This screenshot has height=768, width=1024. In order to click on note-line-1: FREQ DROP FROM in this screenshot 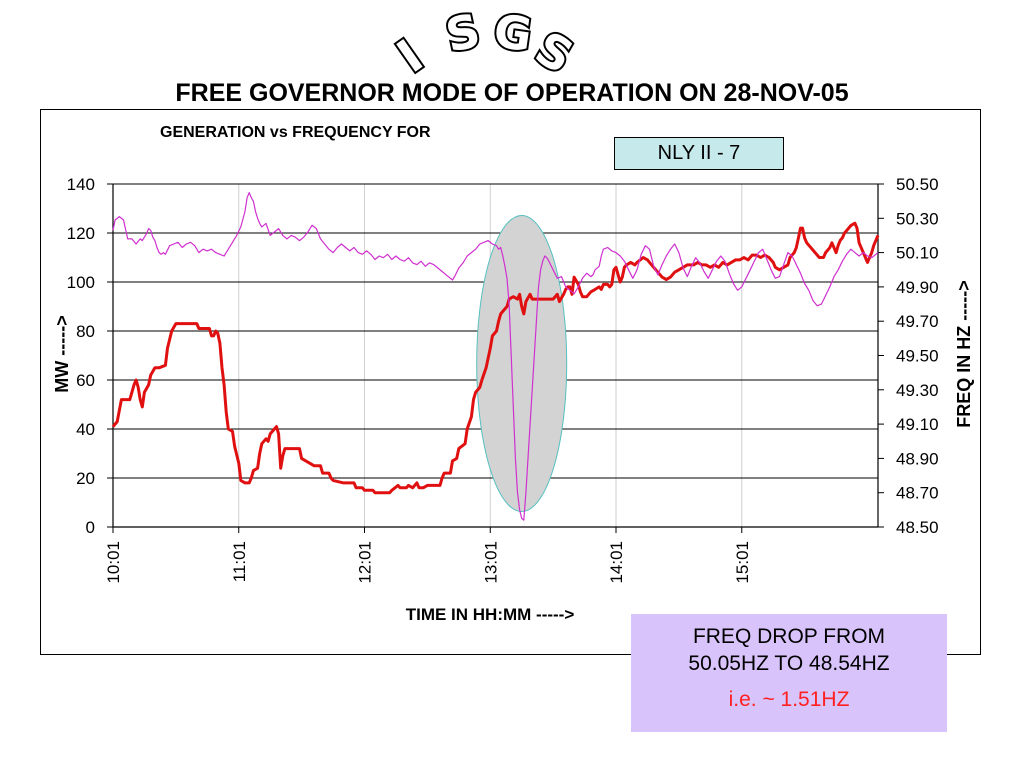, I will do `click(789, 636)`.